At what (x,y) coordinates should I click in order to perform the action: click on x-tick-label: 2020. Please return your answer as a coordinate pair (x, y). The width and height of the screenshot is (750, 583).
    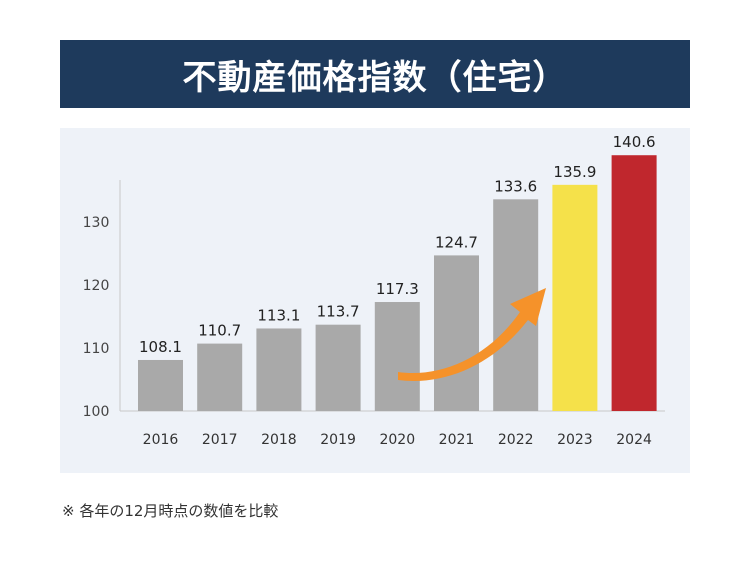
    Looking at the image, I should click on (397, 440).